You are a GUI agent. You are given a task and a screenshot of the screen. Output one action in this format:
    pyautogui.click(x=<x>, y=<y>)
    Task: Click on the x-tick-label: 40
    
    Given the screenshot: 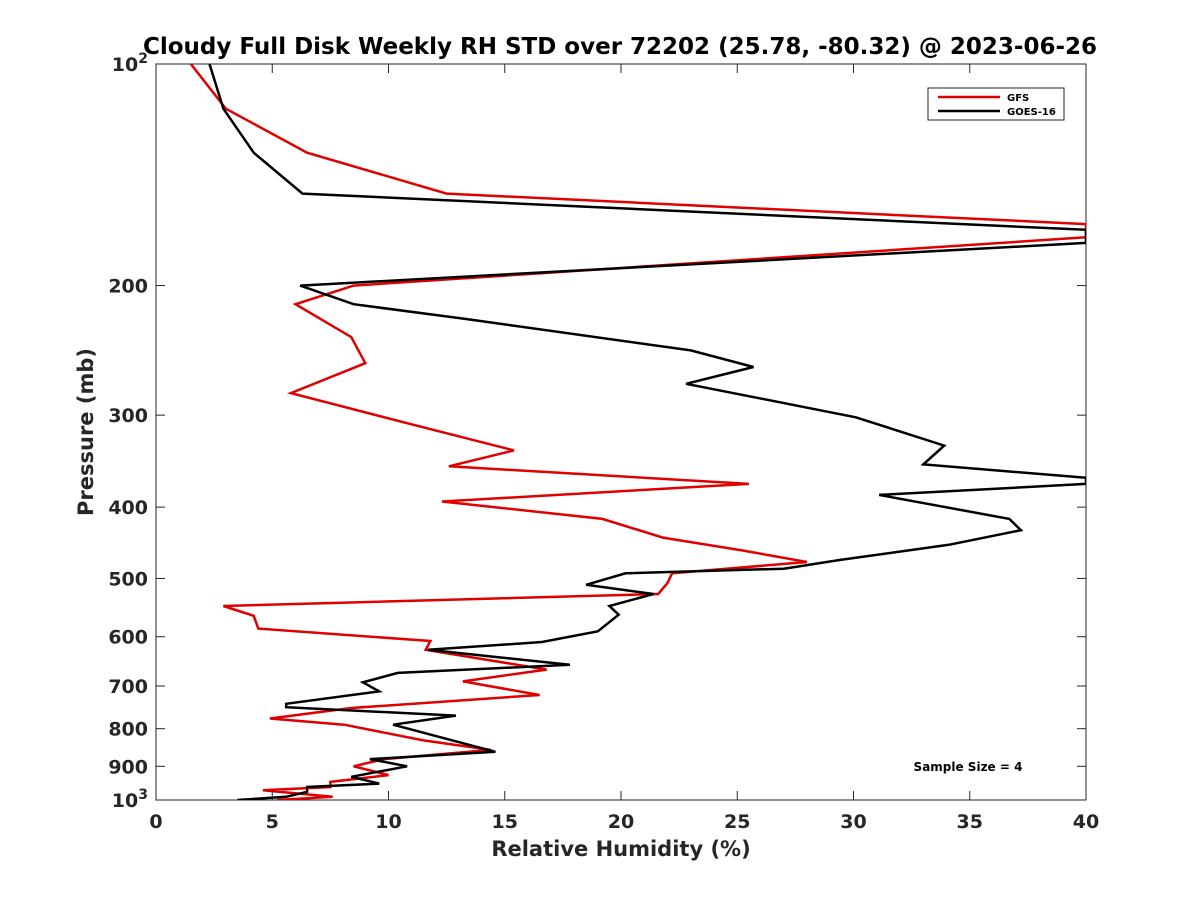 What is the action you would take?
    pyautogui.click(x=1086, y=822)
    